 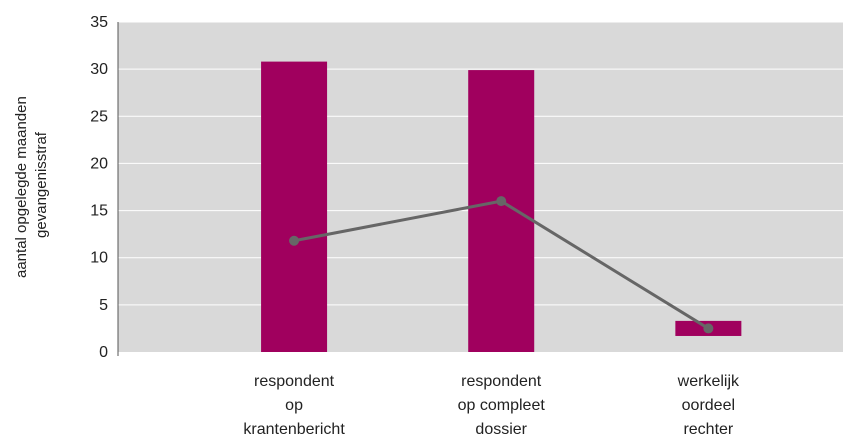 What do you see at coordinates (41, 184) in the screenshot?
I see `y-axis-label-line: gevangenisstraf` at bounding box center [41, 184].